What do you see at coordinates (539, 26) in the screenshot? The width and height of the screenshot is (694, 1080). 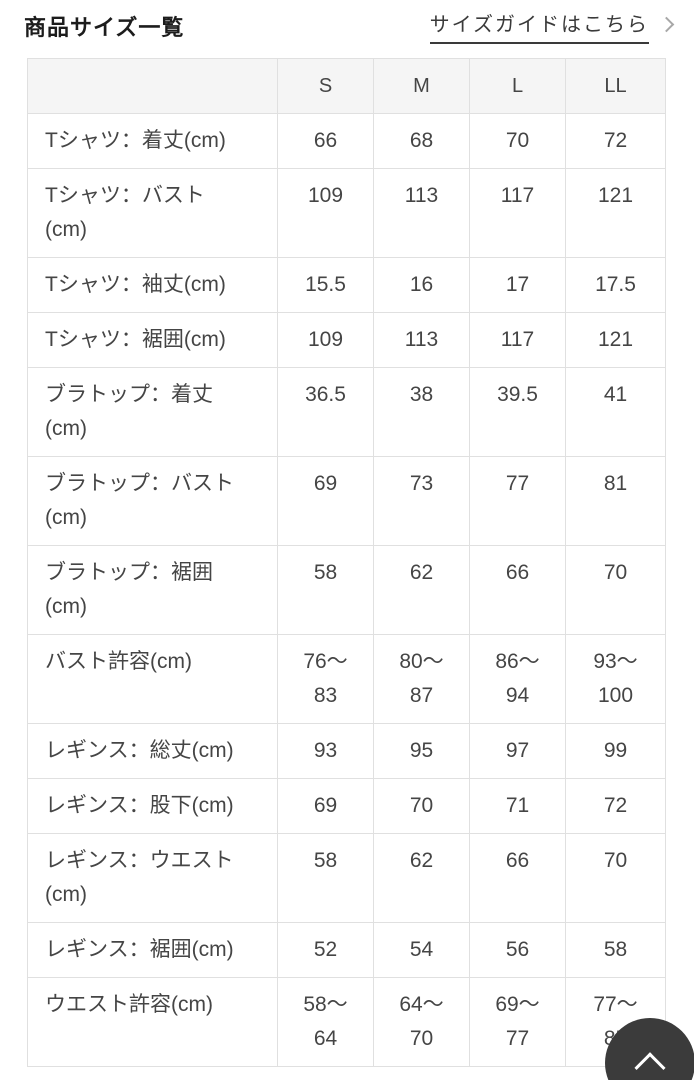 I see `size-guide-link-label: サイズガイドはこちら` at bounding box center [539, 26].